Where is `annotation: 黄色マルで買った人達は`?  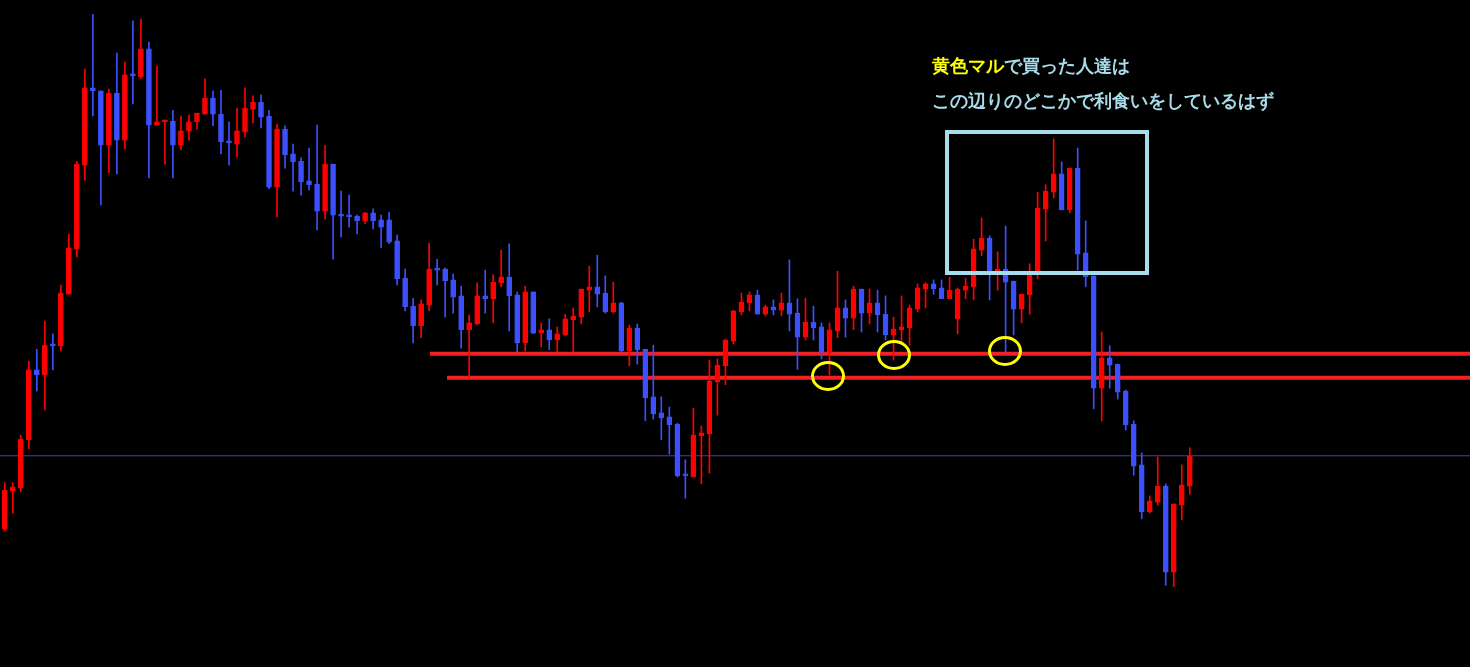
annotation: 黄色マルで買った人達は is located at coordinates (1031, 66).